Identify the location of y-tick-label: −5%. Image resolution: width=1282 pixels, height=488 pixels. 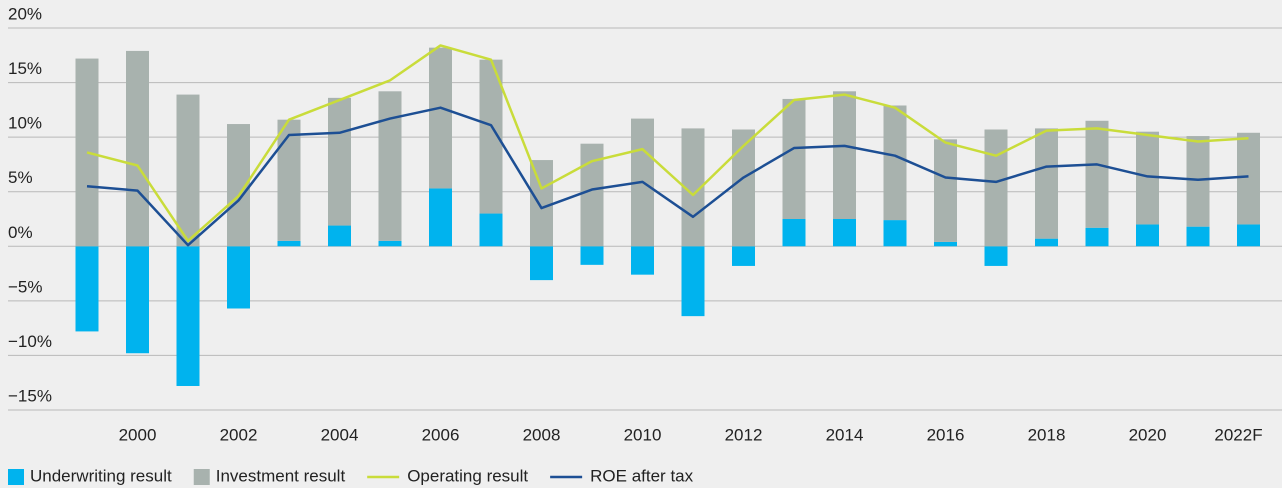
(25, 286).